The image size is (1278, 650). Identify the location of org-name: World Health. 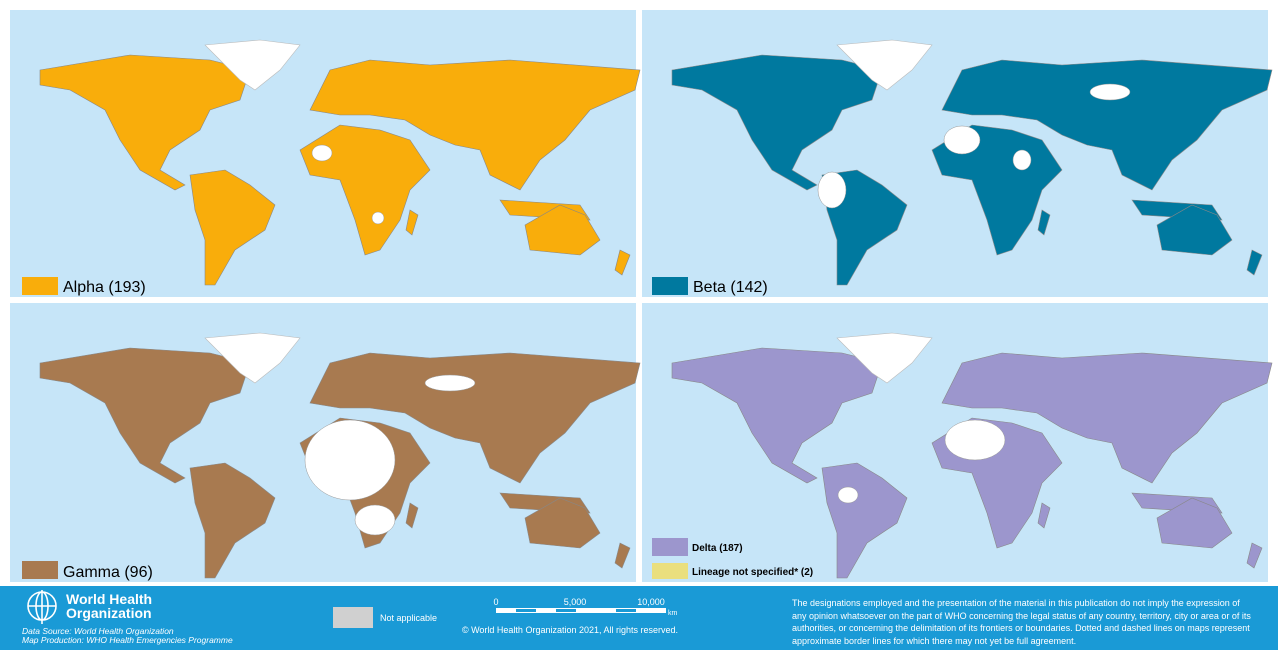
(109, 599).